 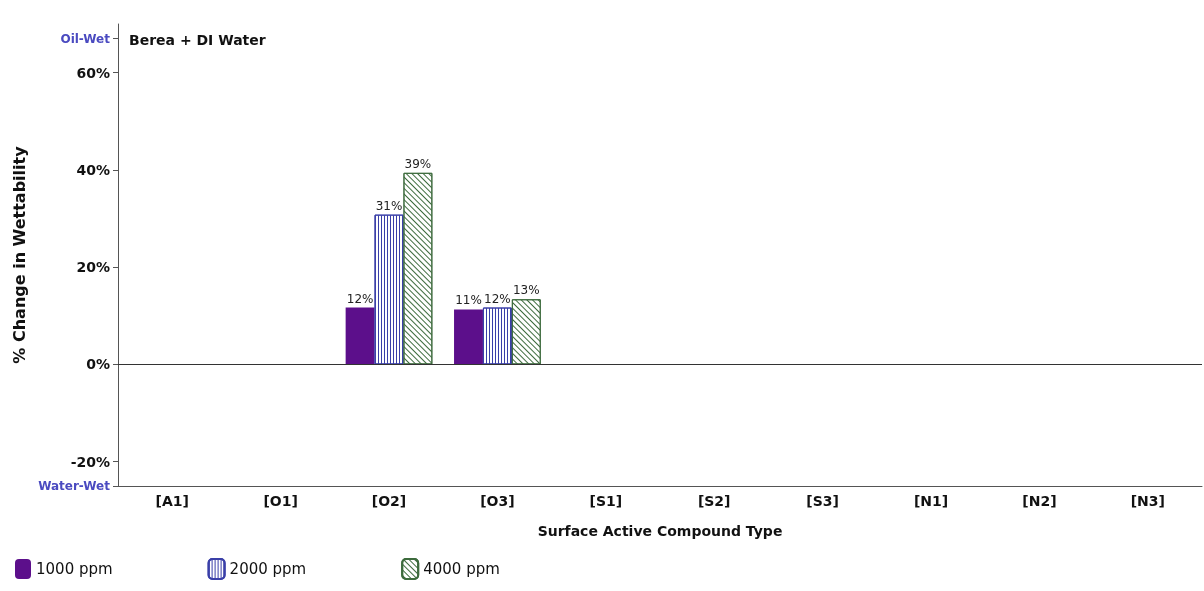 I want to click on data-label: 31%, so click(x=389, y=205).